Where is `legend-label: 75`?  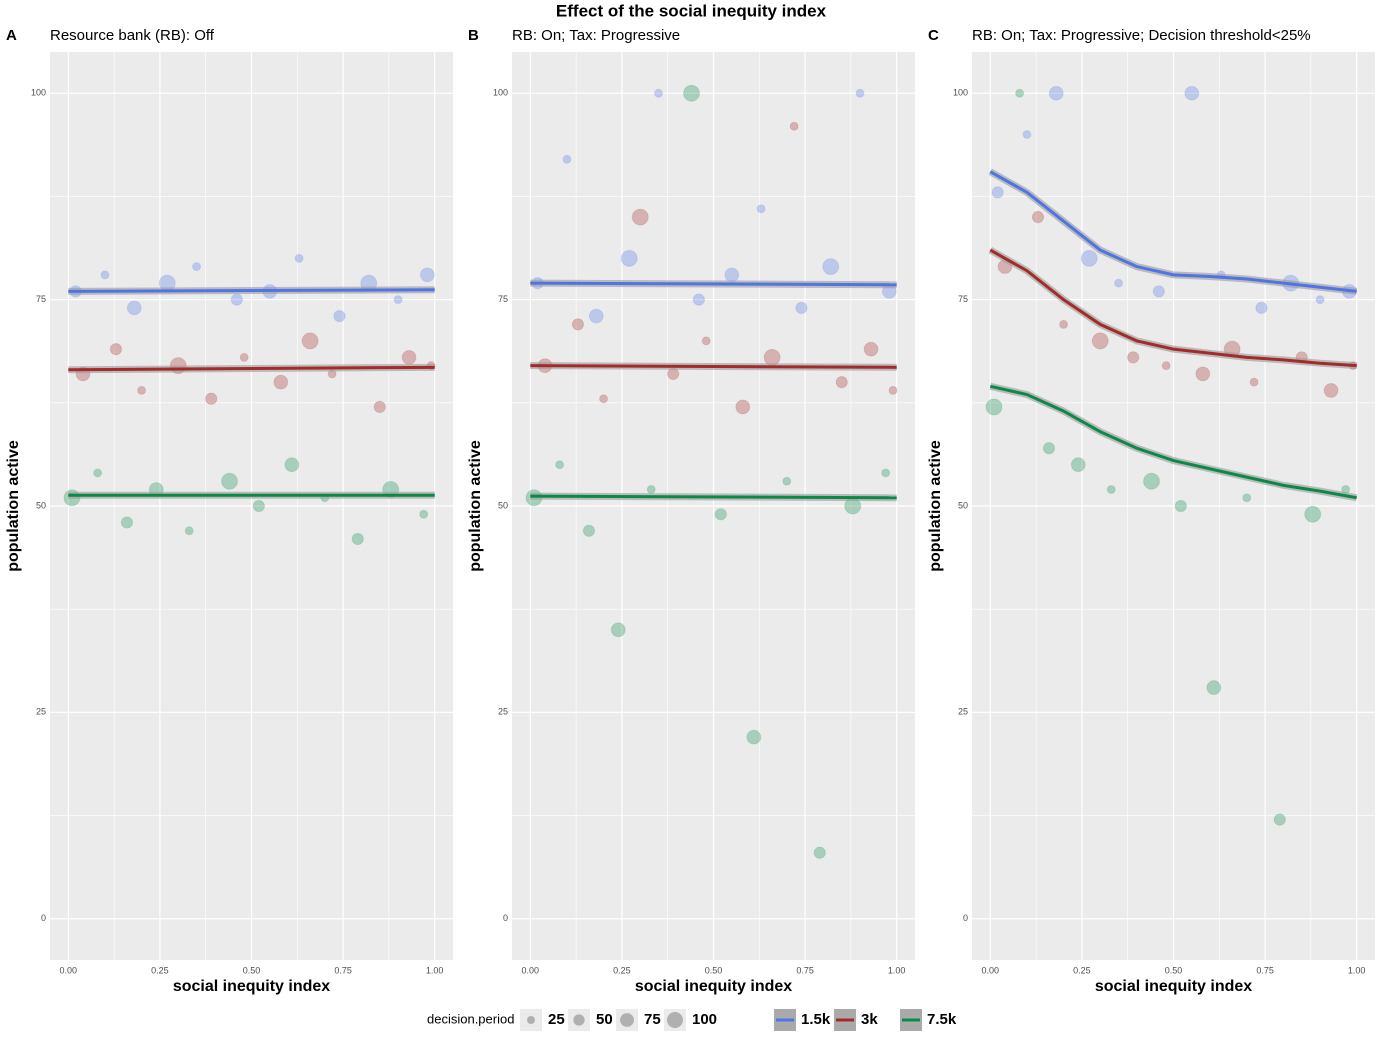
legend-label: 75 is located at coordinates (652, 1019).